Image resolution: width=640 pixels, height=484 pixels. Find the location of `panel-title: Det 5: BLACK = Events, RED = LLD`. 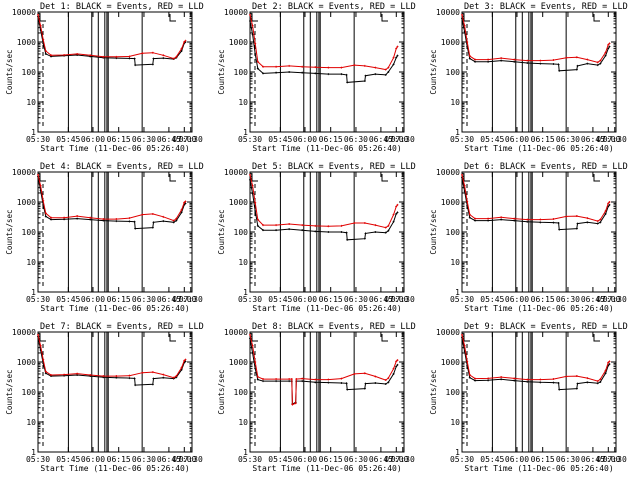

panel-title: Det 5: BLACK = Events, RED = LLD is located at coordinates (334, 167).